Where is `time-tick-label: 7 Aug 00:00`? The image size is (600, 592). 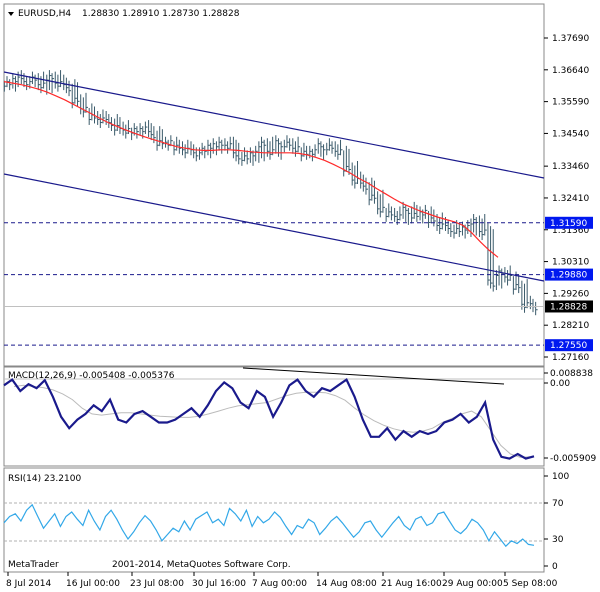 time-tick-label: 7 Aug 00:00 is located at coordinates (279, 584).